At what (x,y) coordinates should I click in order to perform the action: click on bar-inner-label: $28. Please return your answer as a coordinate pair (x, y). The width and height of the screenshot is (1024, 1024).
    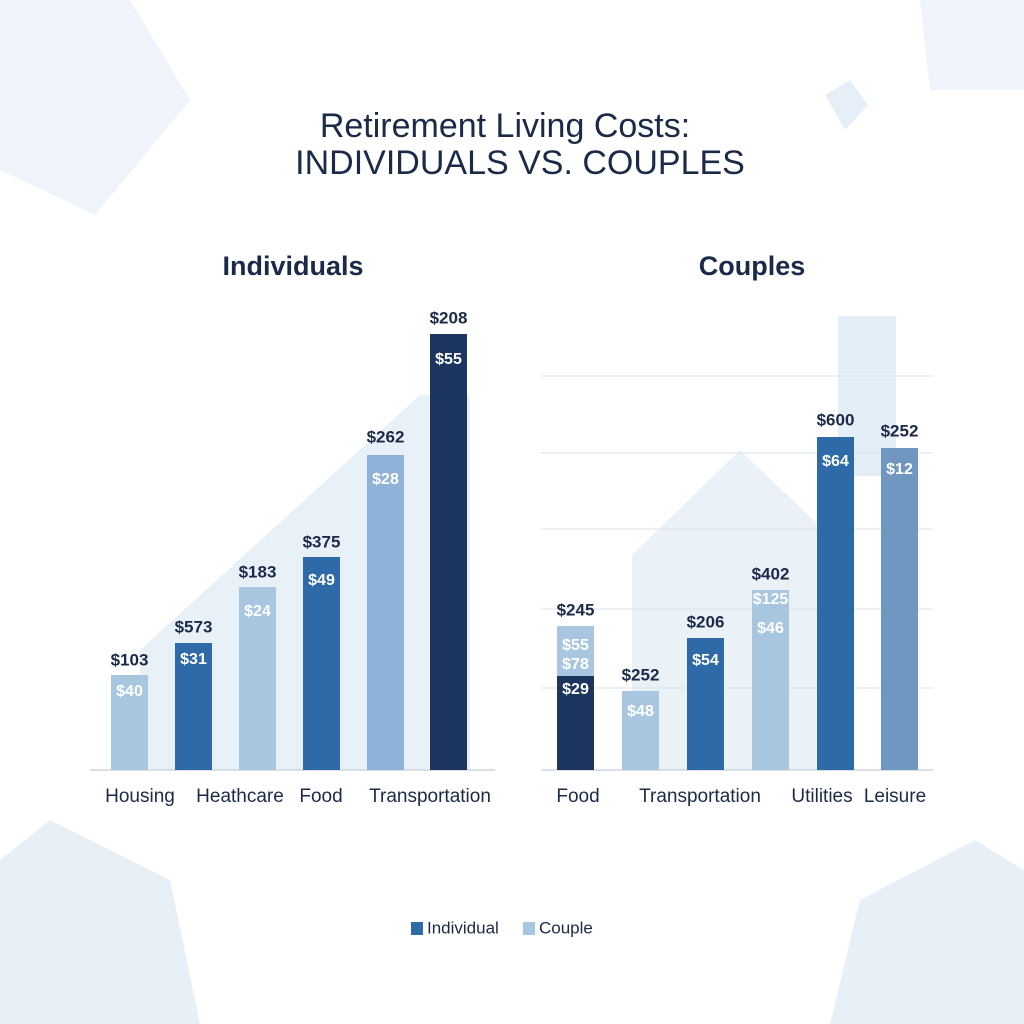
    Looking at the image, I should click on (385, 479).